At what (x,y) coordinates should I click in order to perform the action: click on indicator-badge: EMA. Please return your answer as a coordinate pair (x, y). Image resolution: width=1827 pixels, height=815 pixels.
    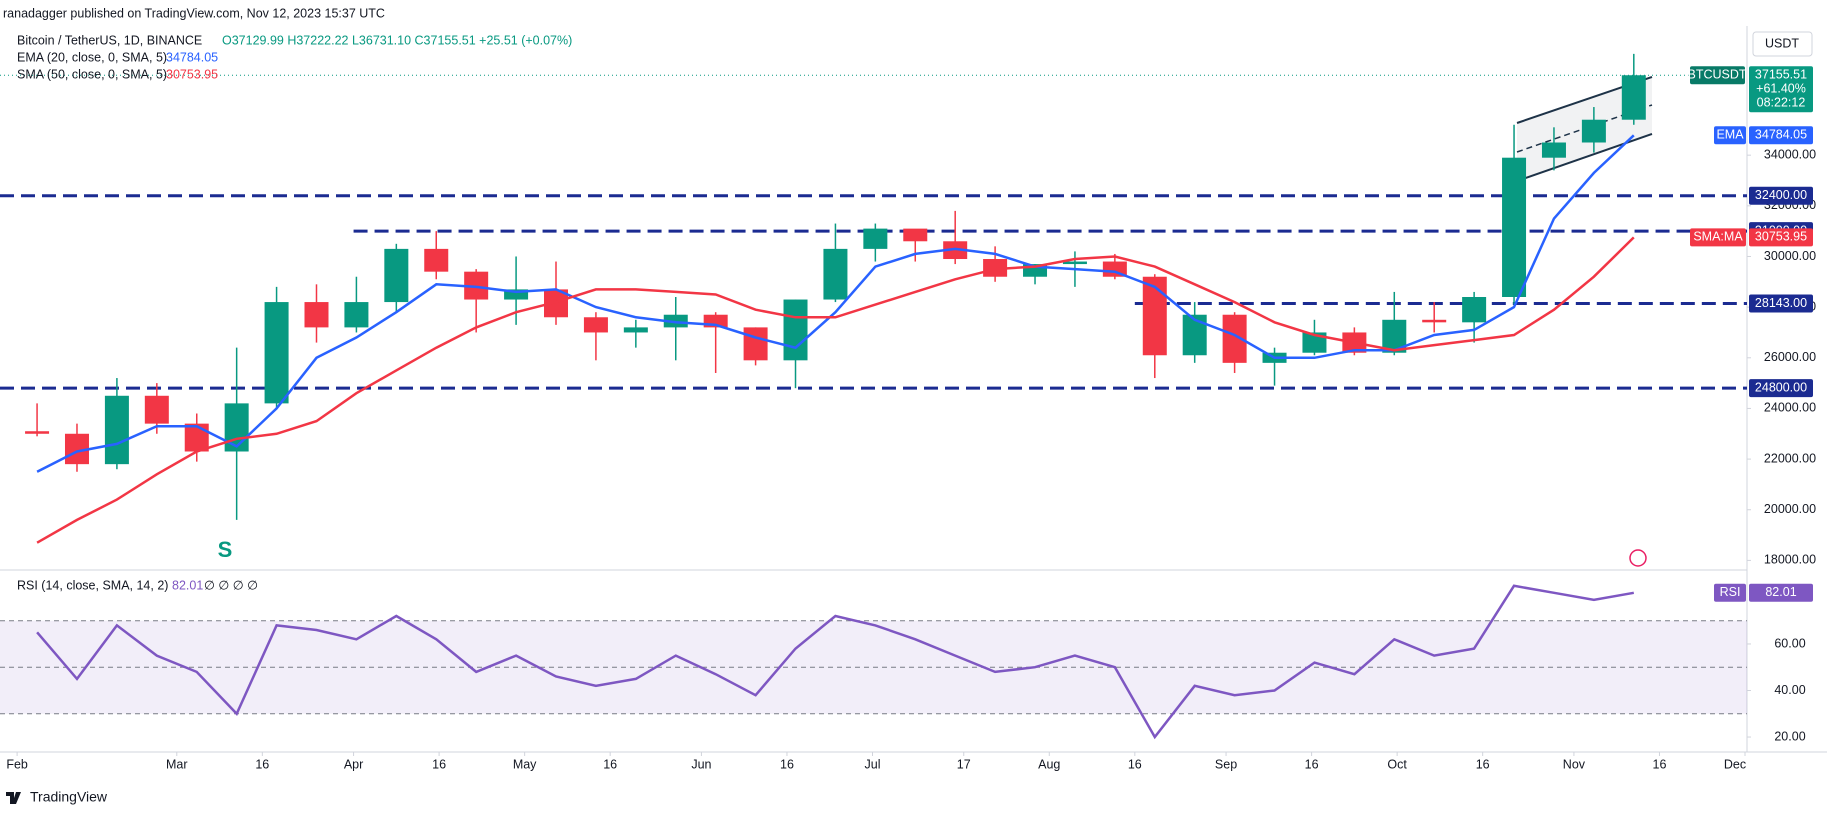
    Looking at the image, I should click on (1730, 135).